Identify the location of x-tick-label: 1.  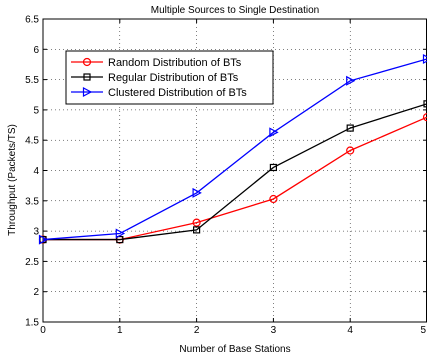
(120, 330).